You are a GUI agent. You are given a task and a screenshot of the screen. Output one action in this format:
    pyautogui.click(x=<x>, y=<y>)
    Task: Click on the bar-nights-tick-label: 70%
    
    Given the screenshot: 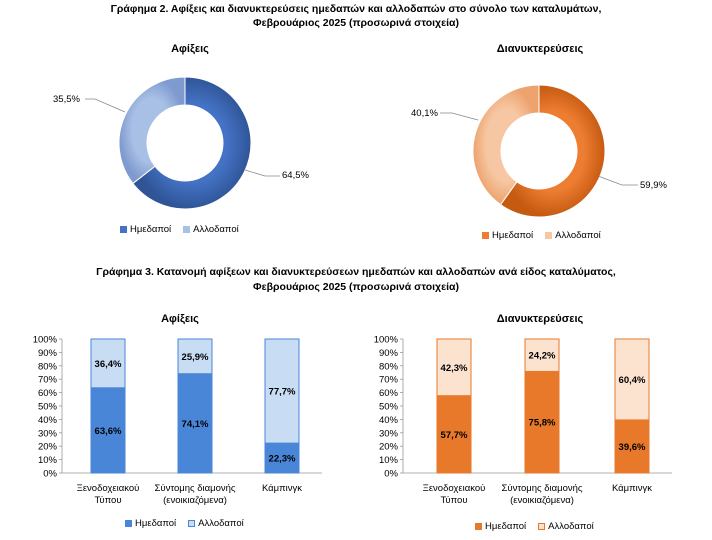 What is the action you would take?
    pyautogui.click(x=389, y=380)
    